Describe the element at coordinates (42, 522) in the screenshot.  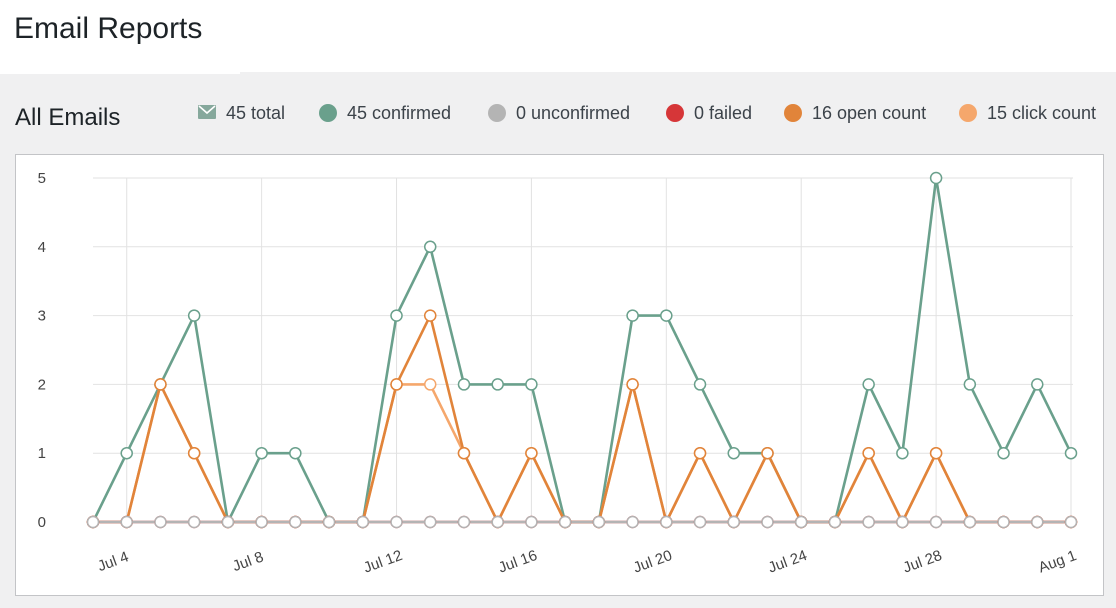
I see `y-tick-label: 0` at that location.